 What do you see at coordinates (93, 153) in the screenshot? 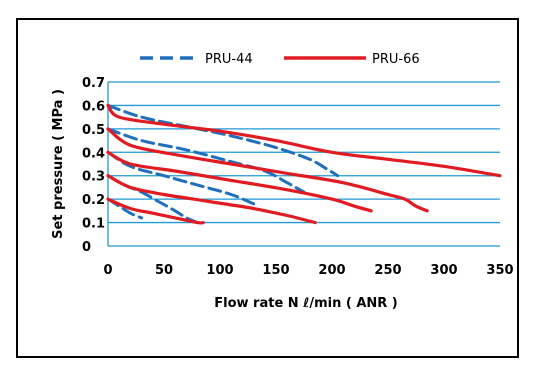
I see `y-tick-label: 0.4` at bounding box center [93, 153].